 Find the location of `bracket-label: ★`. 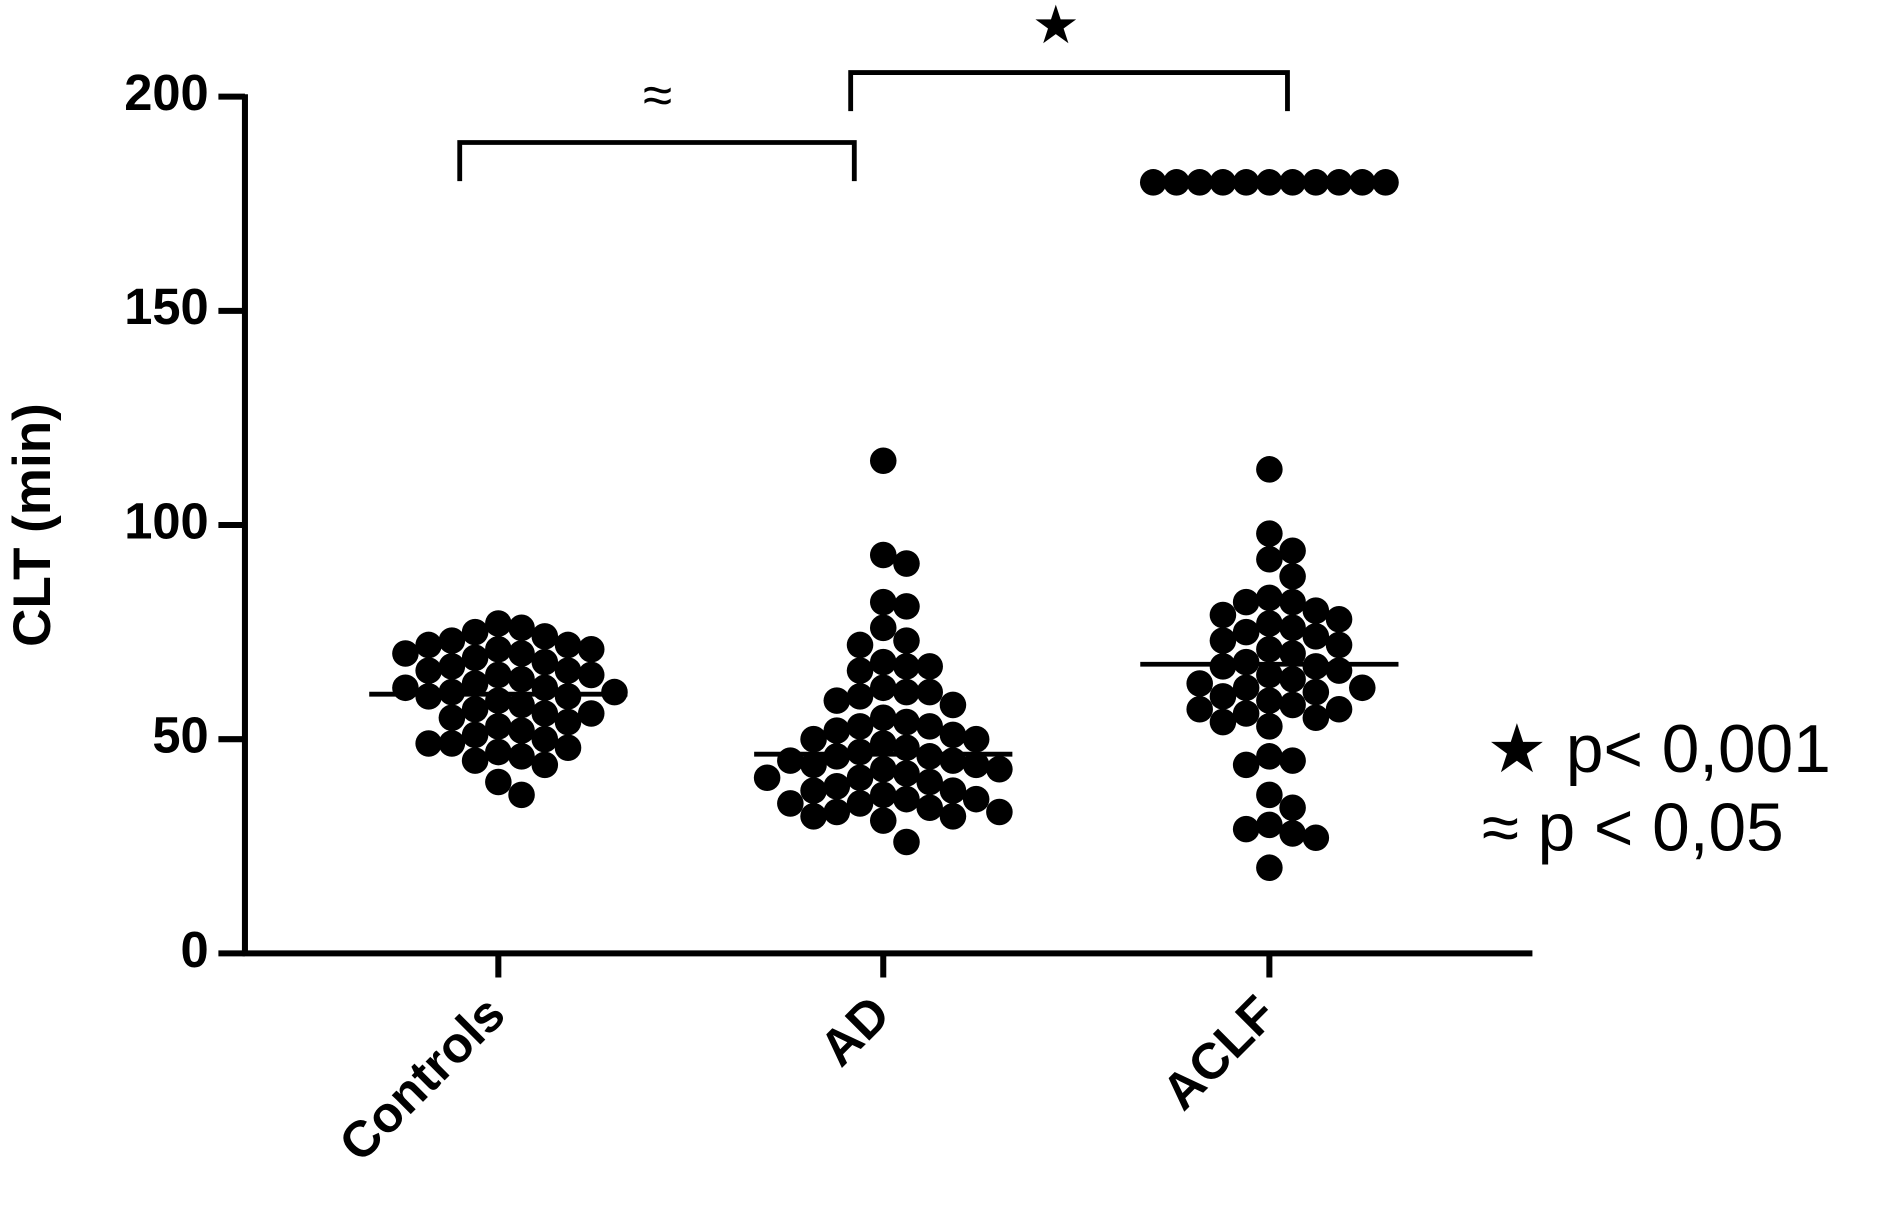

bracket-label: ★ is located at coordinates (1056, 27).